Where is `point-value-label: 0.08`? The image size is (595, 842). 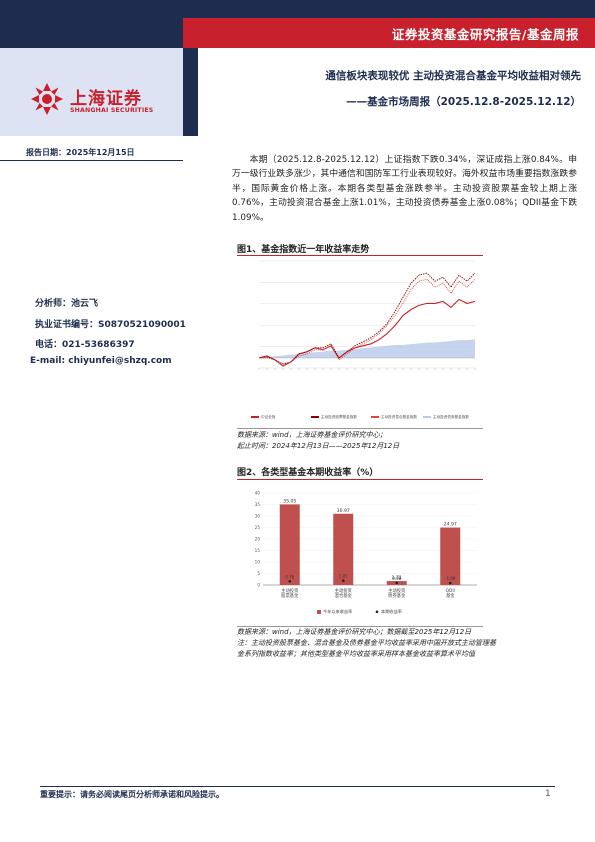
point-value-label: 0.08 is located at coordinates (396, 578).